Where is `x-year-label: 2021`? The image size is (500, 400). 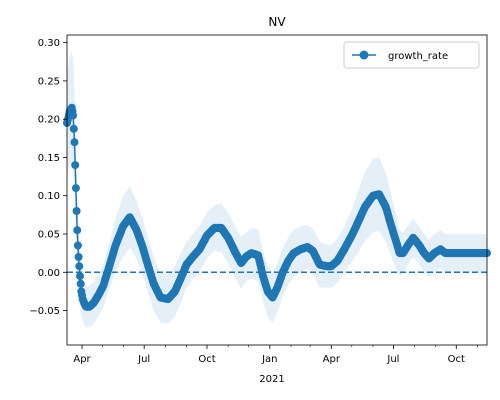 x-year-label: 2021 is located at coordinates (271, 379).